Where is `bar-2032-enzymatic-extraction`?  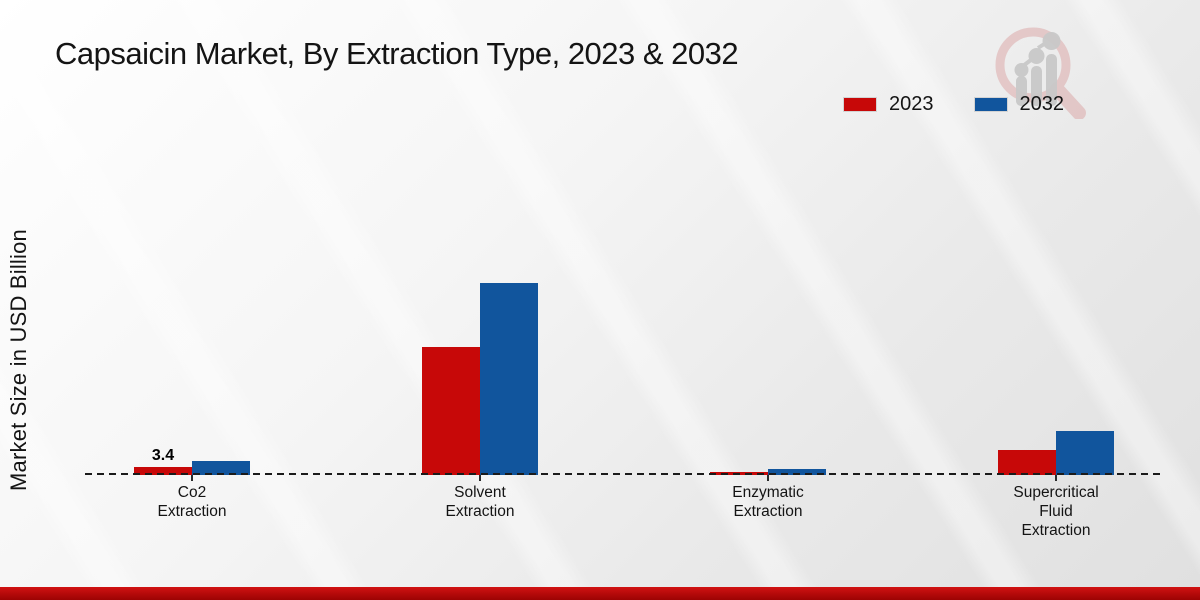 bar-2032-enzymatic-extraction is located at coordinates (797, 472).